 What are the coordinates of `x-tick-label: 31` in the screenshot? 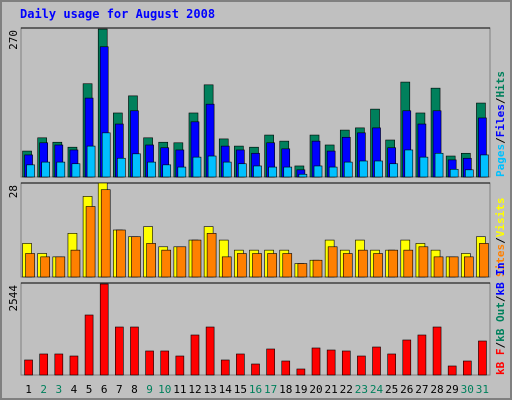 It's located at (482, 389).